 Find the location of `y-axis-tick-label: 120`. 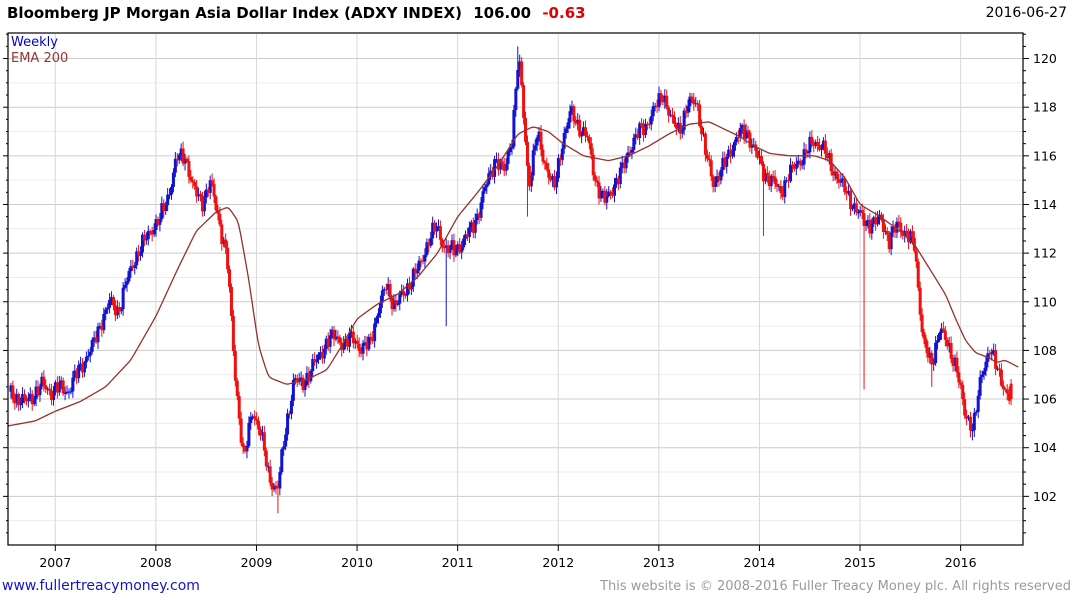

y-axis-tick-label: 120 is located at coordinates (1045, 58).